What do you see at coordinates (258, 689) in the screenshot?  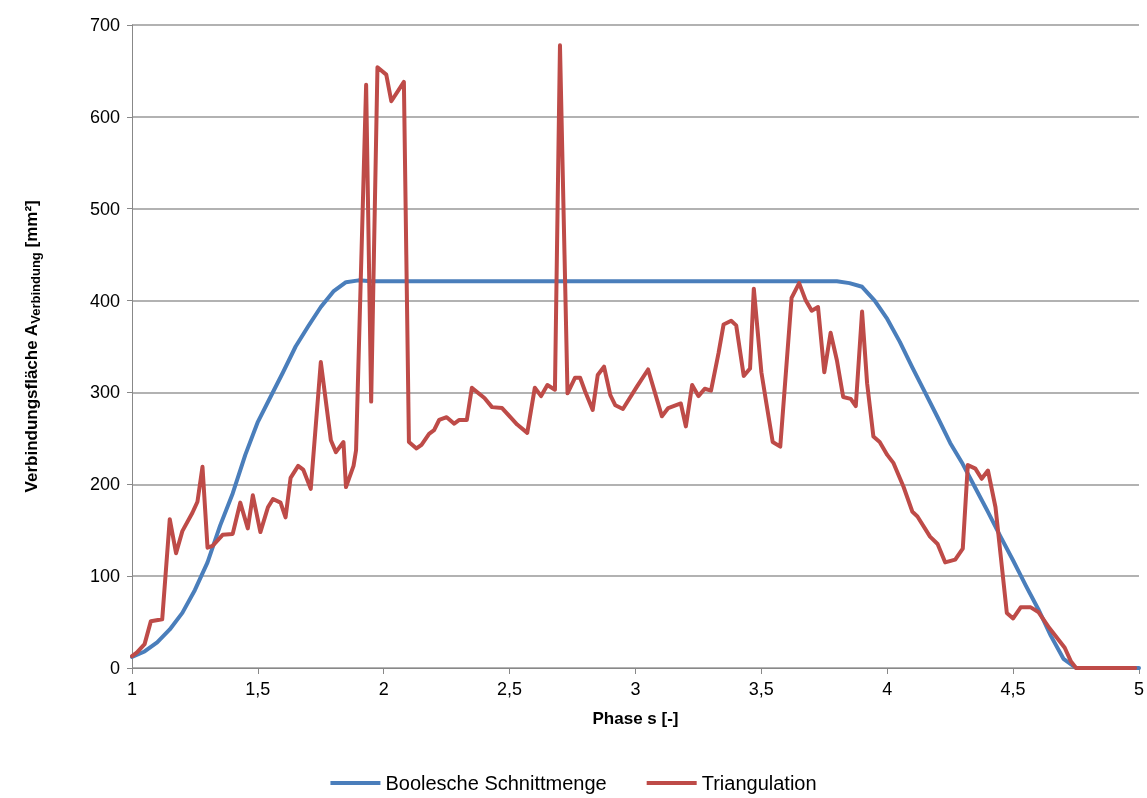 I see `x-tick-label: 1,5` at bounding box center [258, 689].